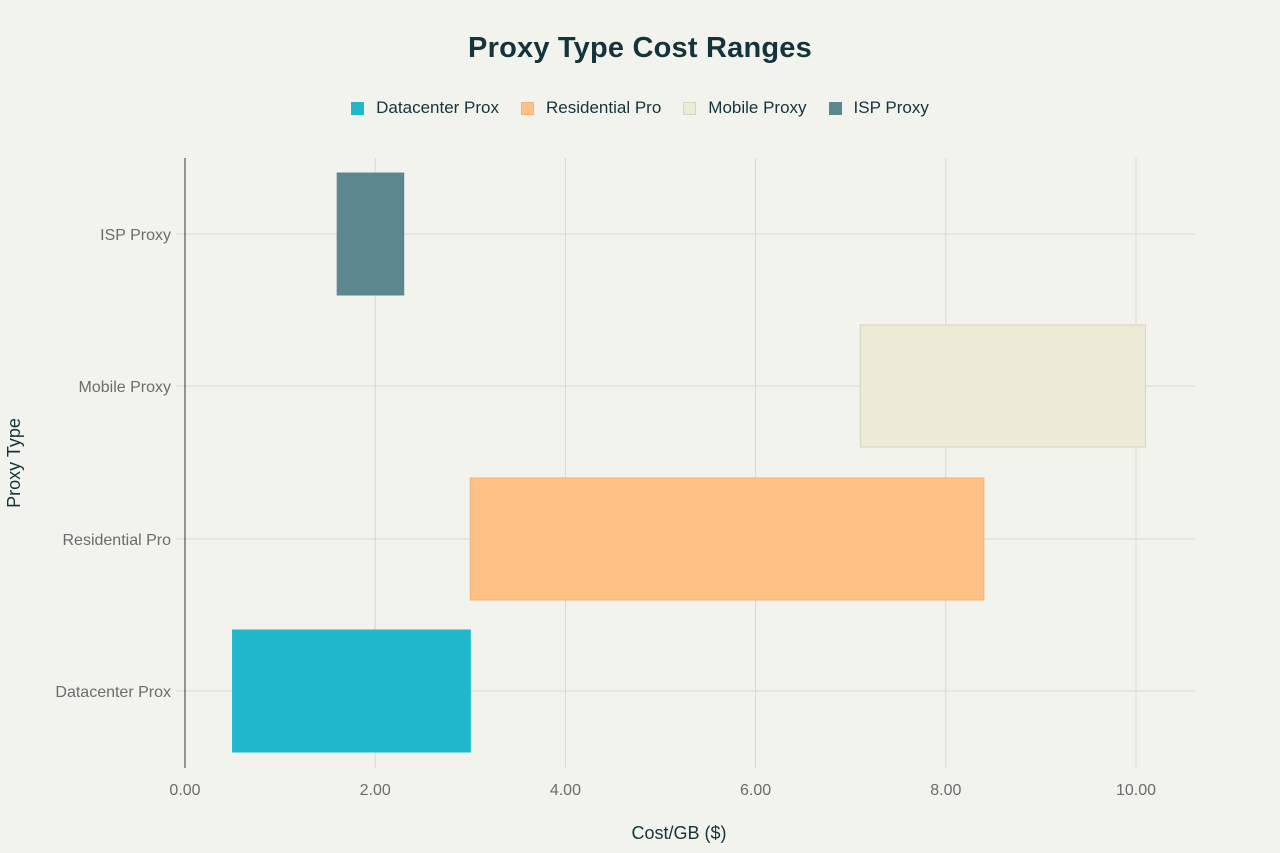 The width and height of the screenshot is (1280, 853). I want to click on y-tick-label: Datacenter Prox, so click(113, 692).